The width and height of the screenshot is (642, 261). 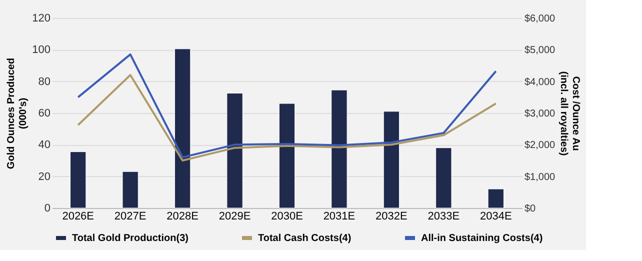 I want to click on legend-label: All-in Sustaining Costs(4), so click(x=482, y=238).